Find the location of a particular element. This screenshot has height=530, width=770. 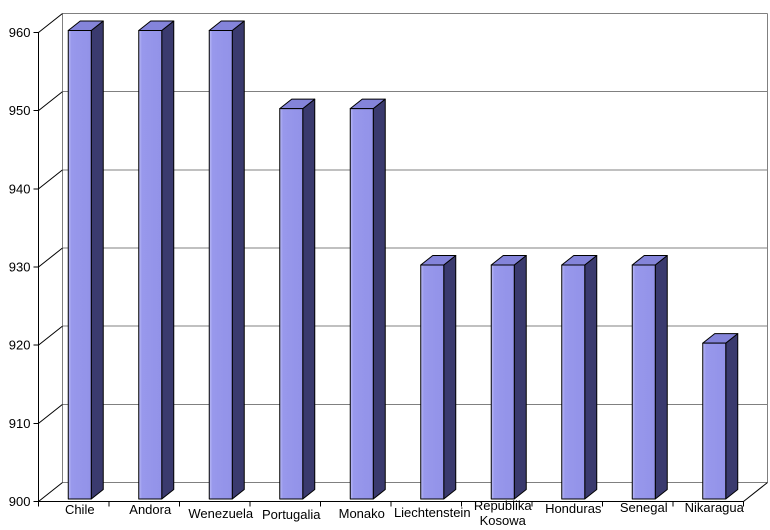

x-axis-label-chile: Chile is located at coordinates (80, 509).